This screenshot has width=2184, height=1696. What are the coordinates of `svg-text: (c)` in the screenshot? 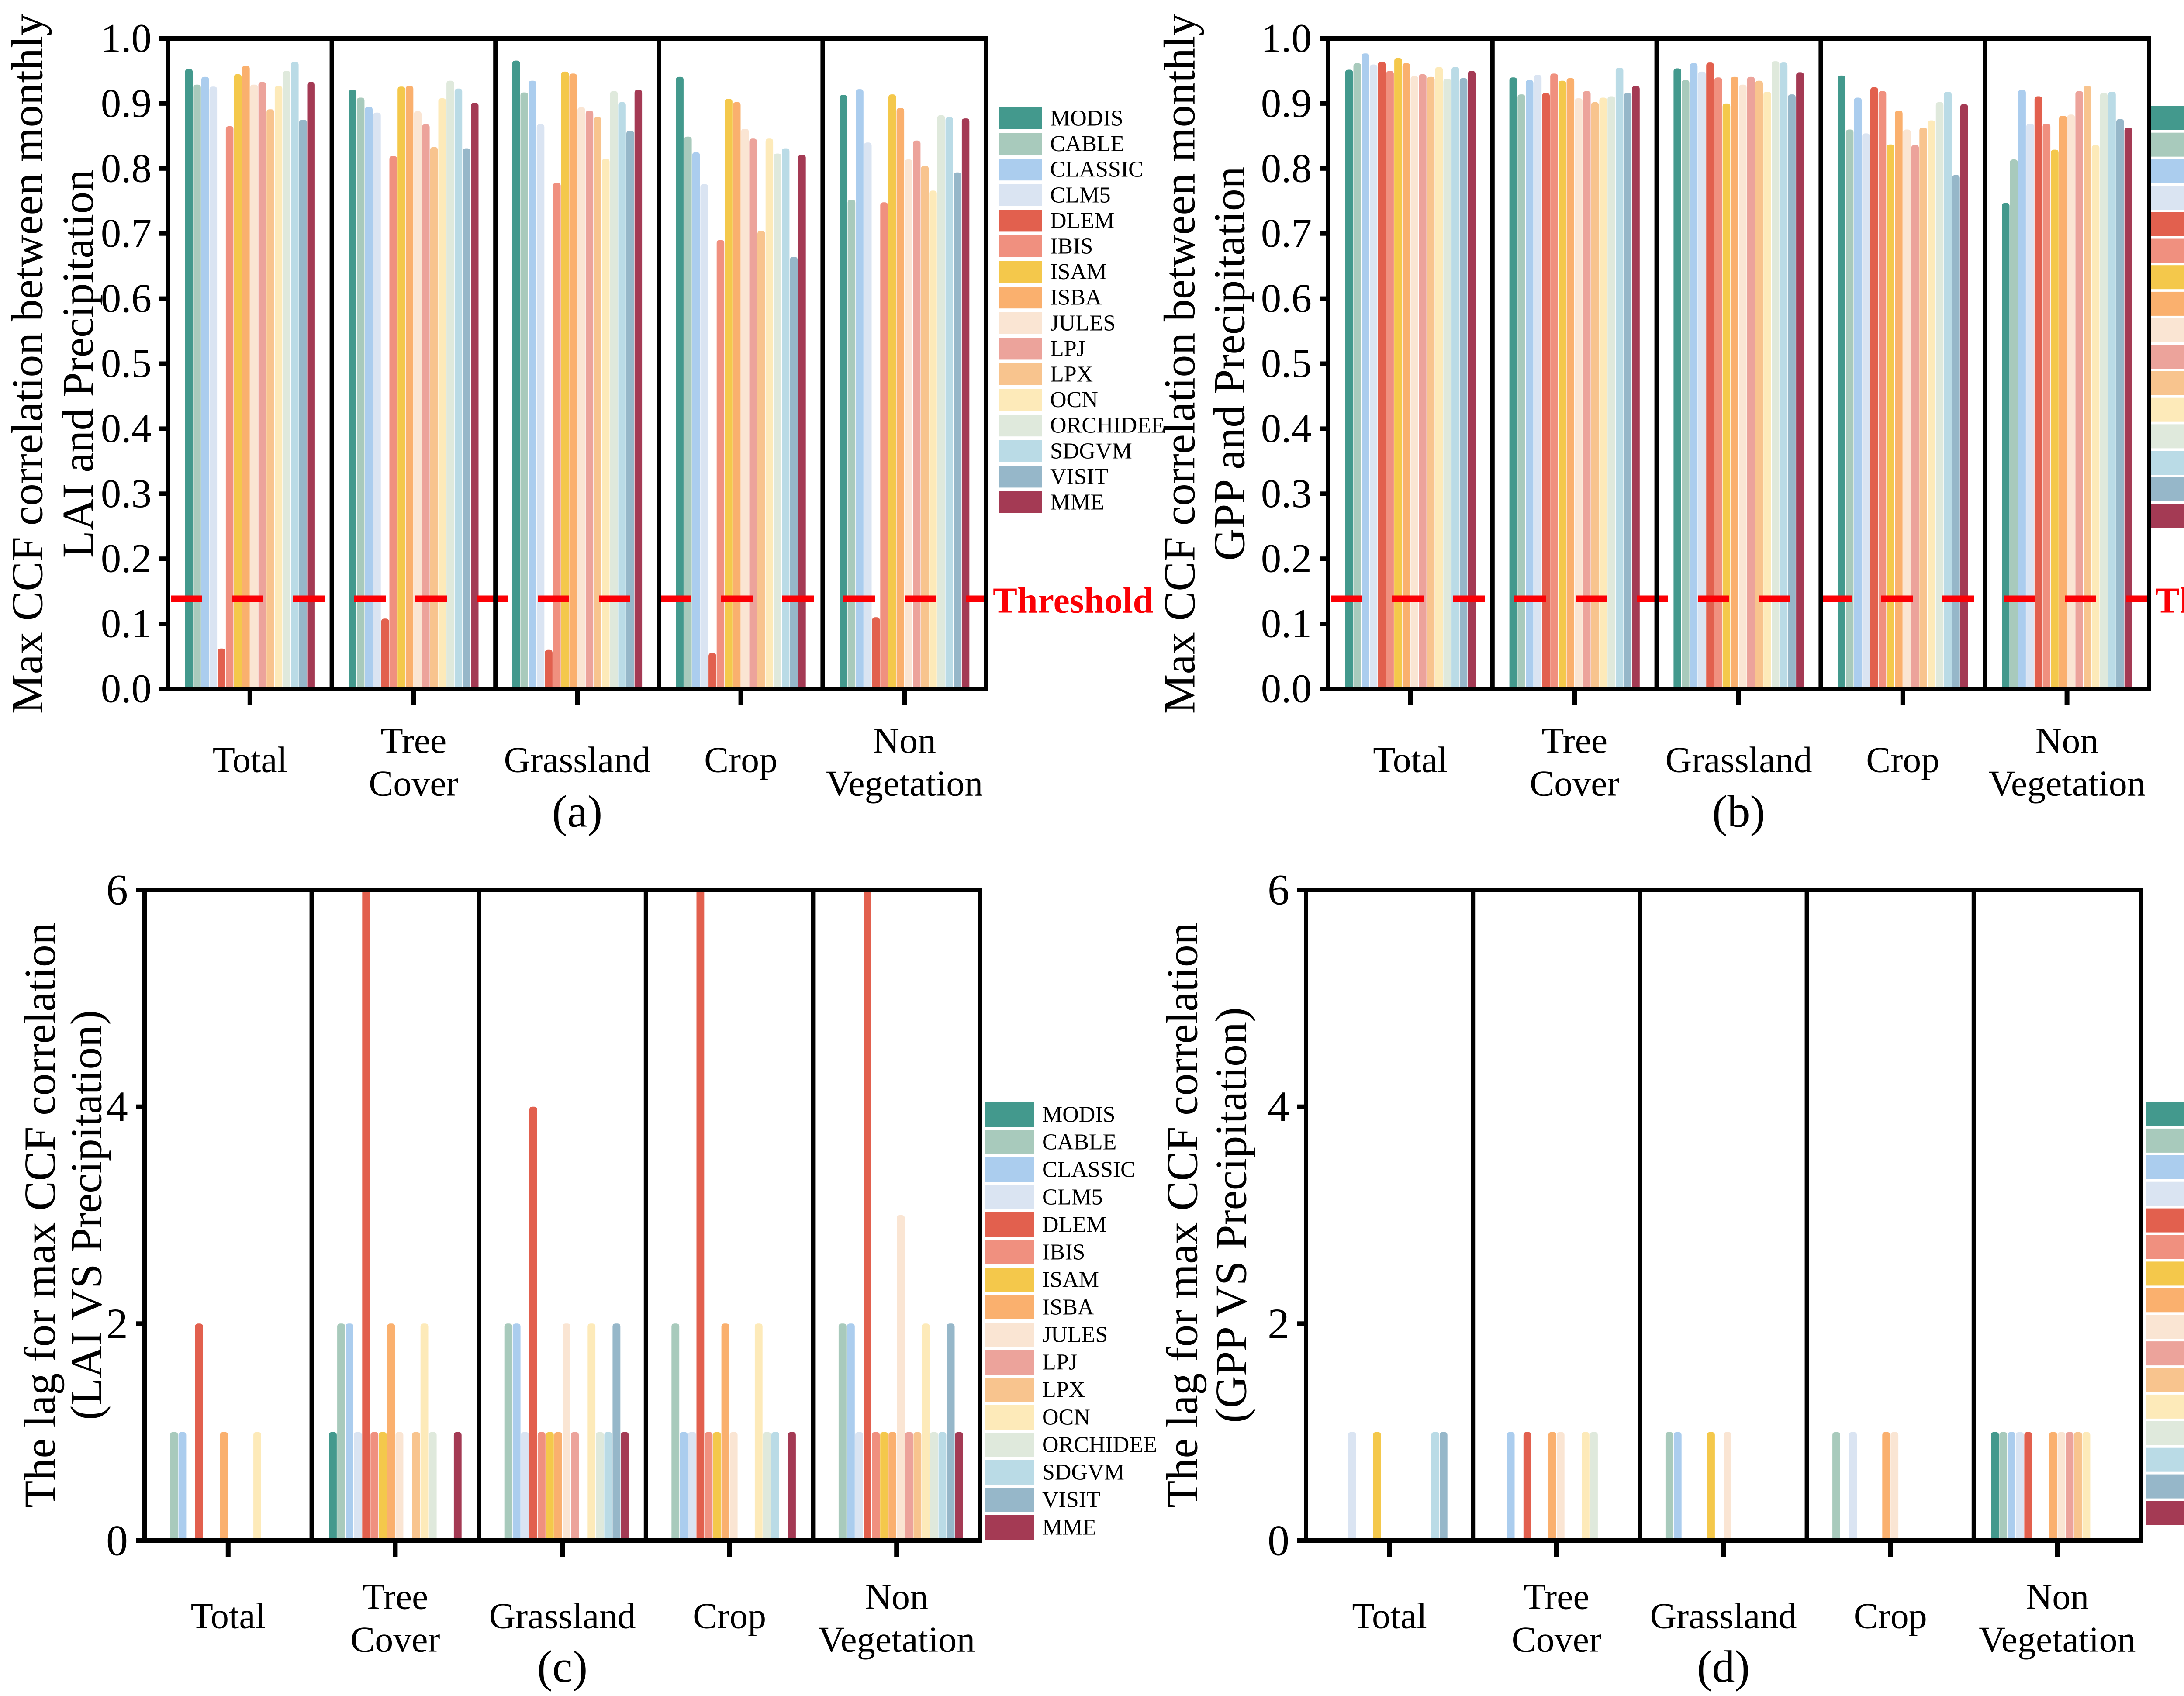 It's located at (562, 1667).